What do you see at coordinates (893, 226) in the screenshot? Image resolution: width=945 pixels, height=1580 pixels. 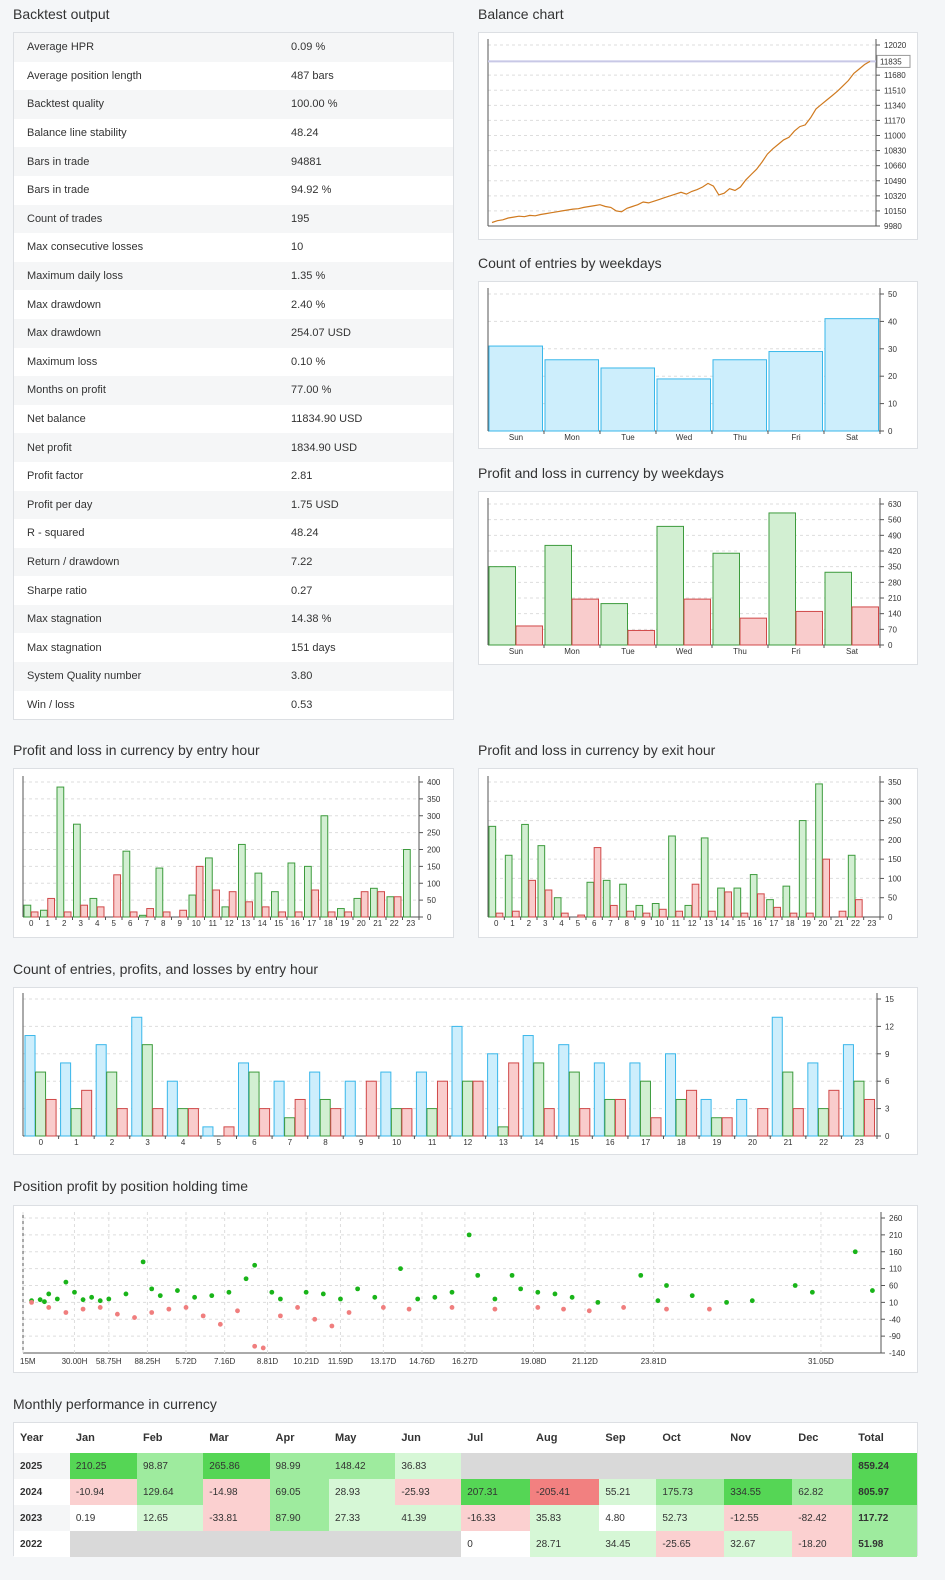 I see `y-tick-label: 9980` at bounding box center [893, 226].